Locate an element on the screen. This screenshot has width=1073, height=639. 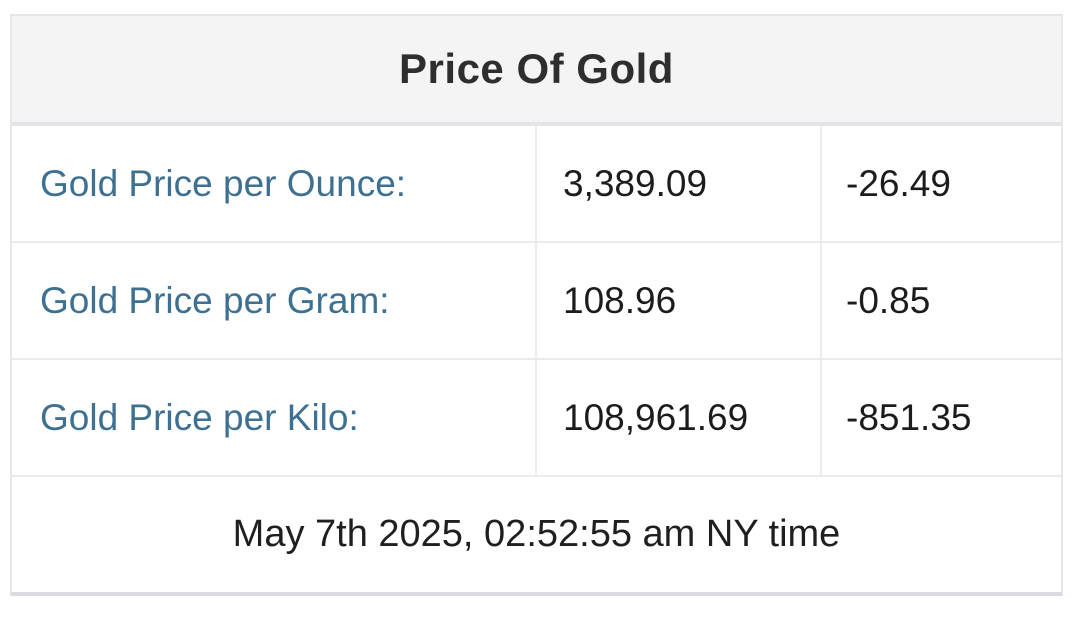
kilo-price-value: 108,961.69 is located at coordinates (679, 417).